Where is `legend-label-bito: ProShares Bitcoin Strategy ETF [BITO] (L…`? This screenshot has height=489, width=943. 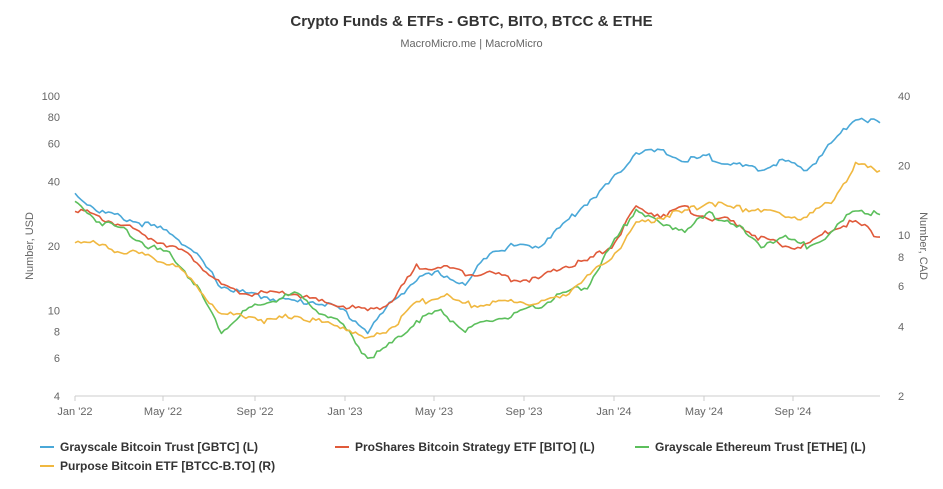
legend-label-bito: ProShares Bitcoin Strategy ETF [BITO] (L… is located at coordinates (475, 447).